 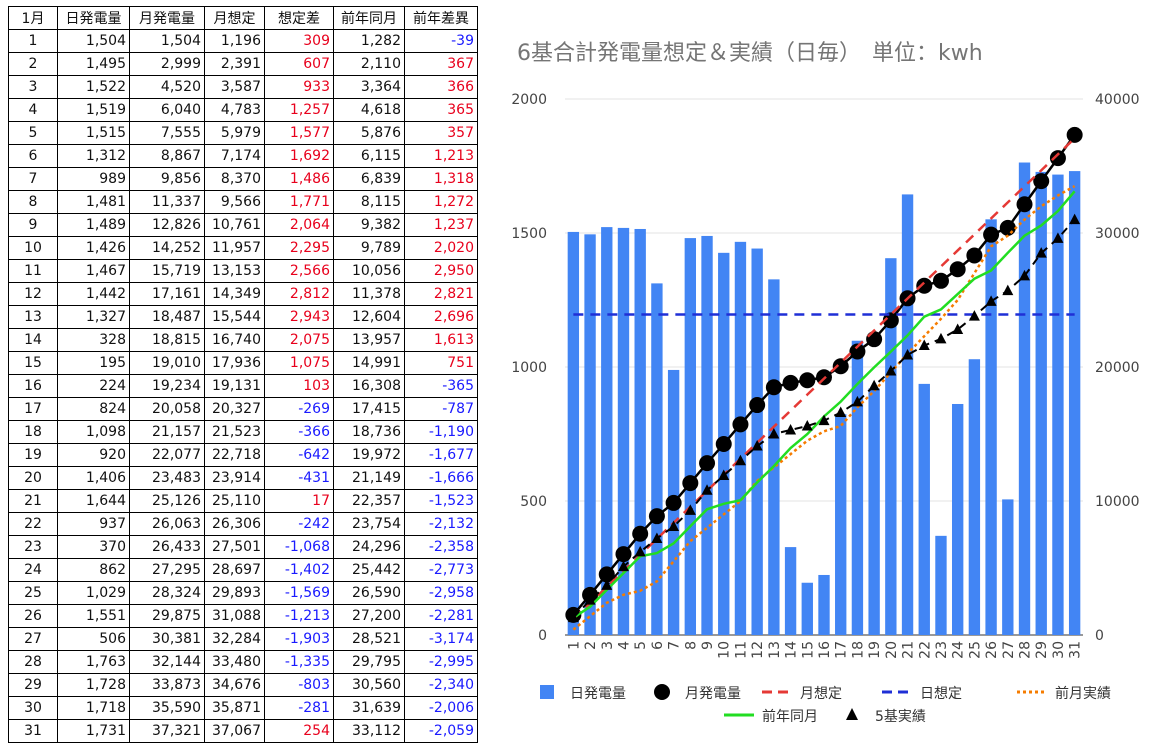 What do you see at coordinates (167, 271) in the screenshot?
I see `cell-monthly-generation: 15,719` at bounding box center [167, 271].